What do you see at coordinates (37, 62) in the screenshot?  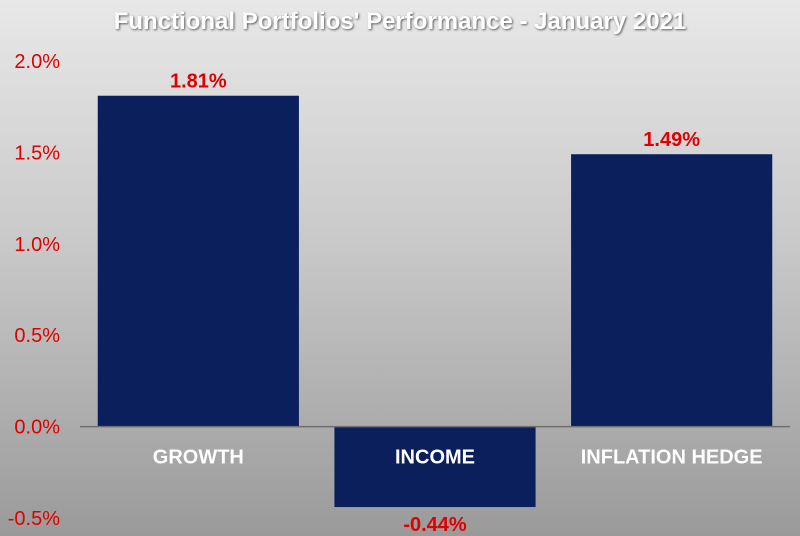 I see `y-tick-label: 2.0%` at bounding box center [37, 62].